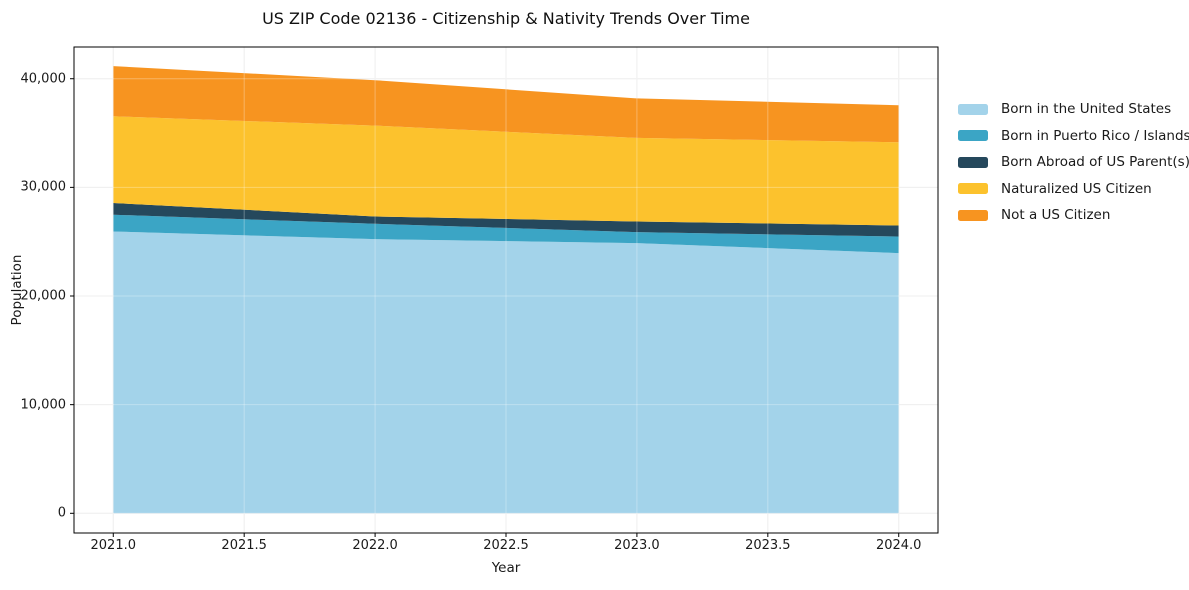  Describe the element at coordinates (1056, 215) in the screenshot. I see `legend-label: Not a US Citizen` at that location.